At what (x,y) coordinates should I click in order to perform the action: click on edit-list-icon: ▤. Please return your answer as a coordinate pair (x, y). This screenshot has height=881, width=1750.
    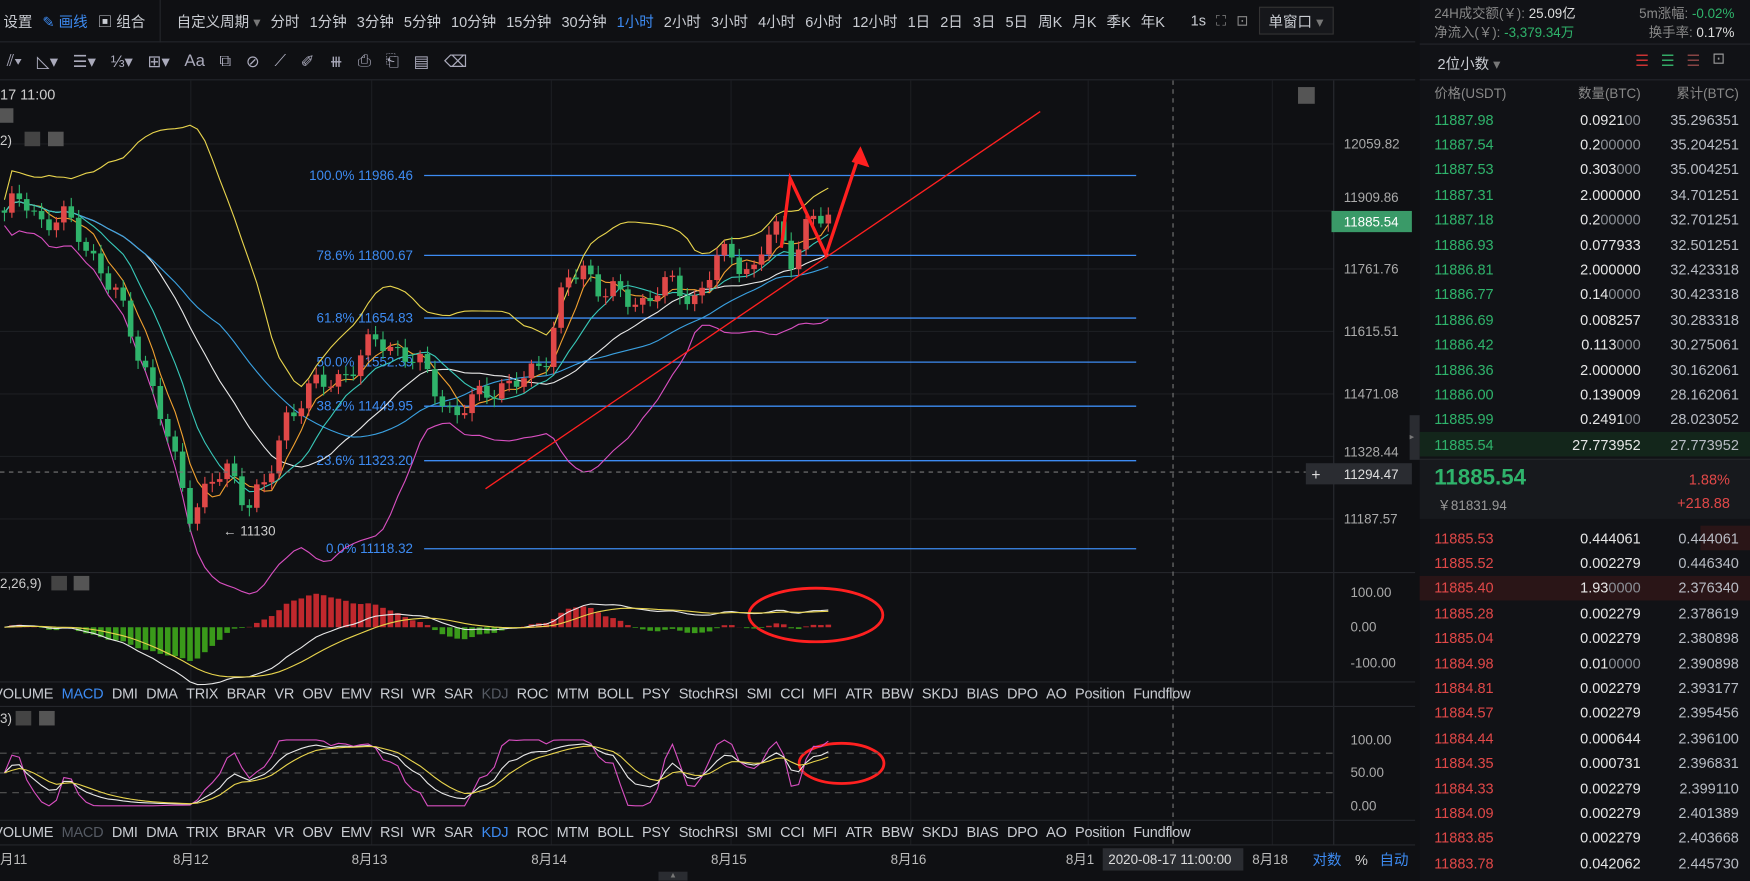
    Looking at the image, I should click on (421, 61).